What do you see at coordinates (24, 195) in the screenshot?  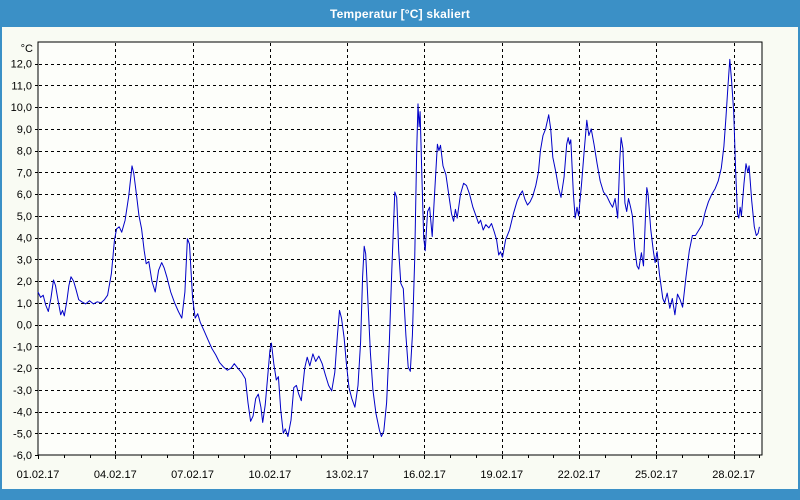 I see `y-tick-label: 6,0` at bounding box center [24, 195].